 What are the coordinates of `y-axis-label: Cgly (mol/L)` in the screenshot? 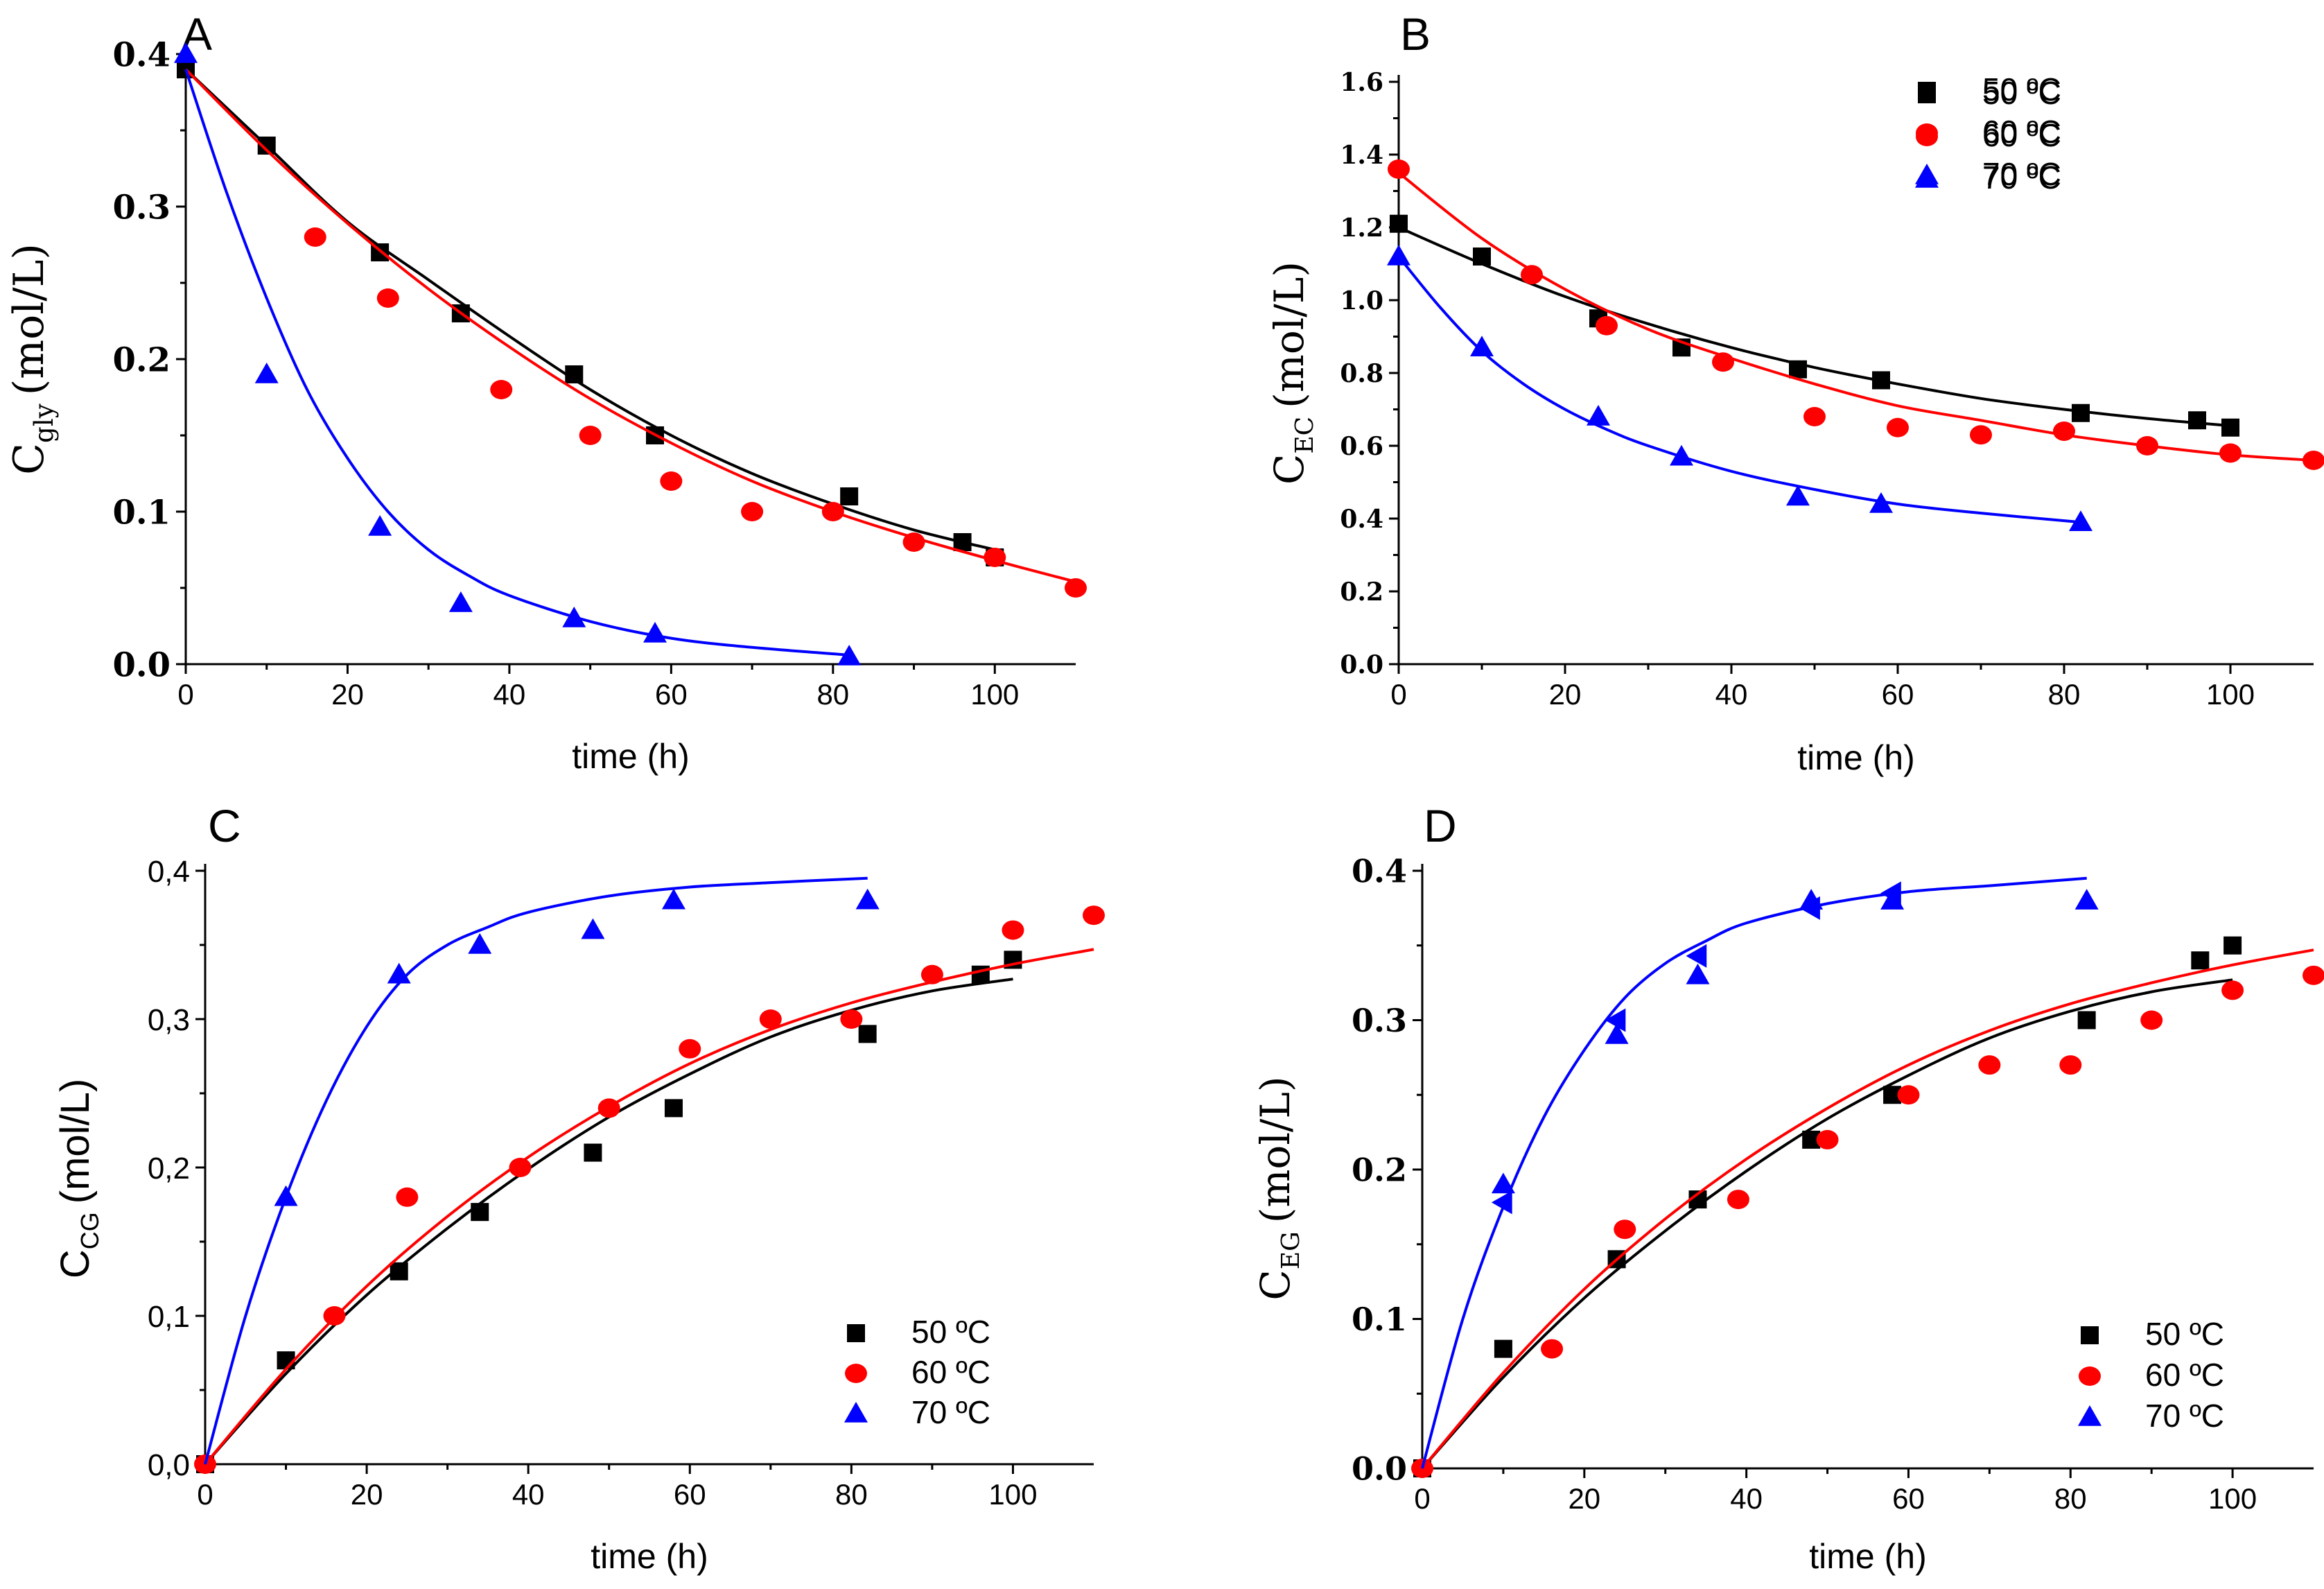 It's located at (32, 359).